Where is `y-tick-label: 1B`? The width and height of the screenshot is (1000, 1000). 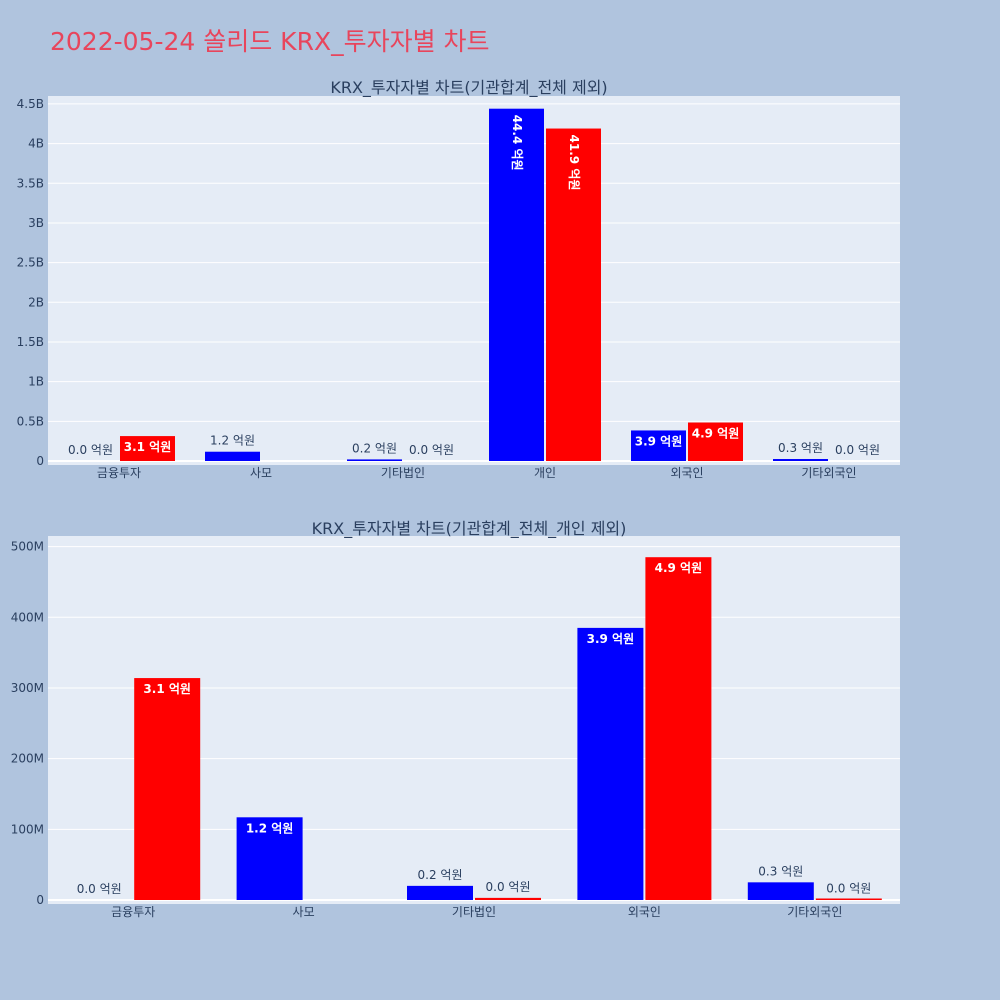 y-tick-label: 1B is located at coordinates (36, 382).